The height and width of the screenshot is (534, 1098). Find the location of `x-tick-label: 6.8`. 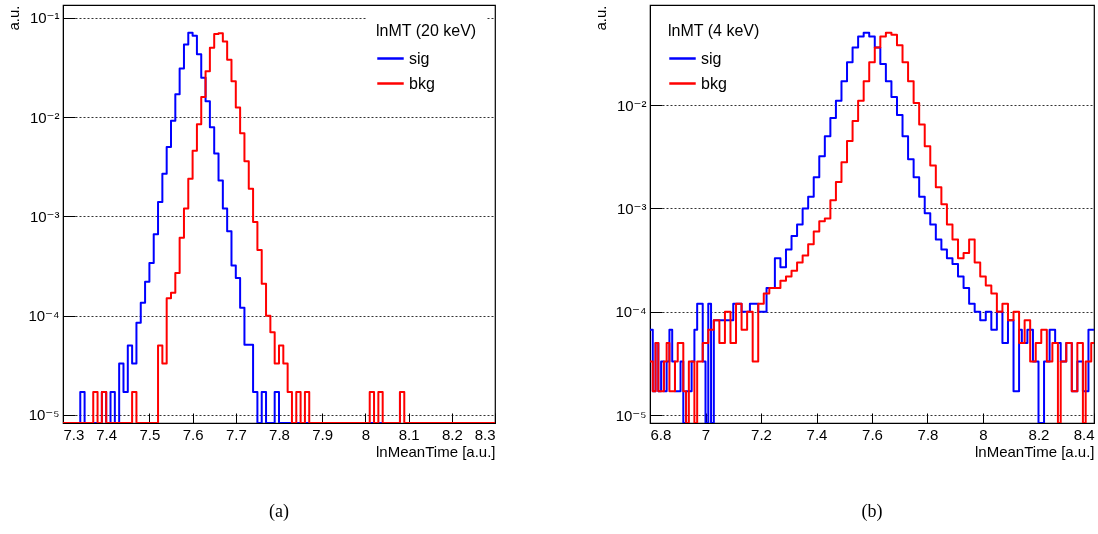

x-tick-label: 6.8 is located at coordinates (661, 434).